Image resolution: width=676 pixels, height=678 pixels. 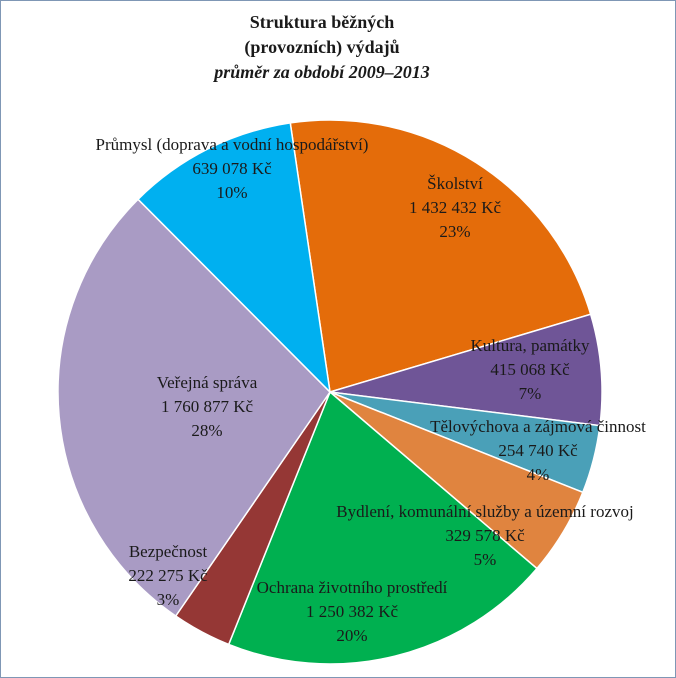 I want to click on slice-label: Průmysl (doprava a vodní hospodářství), so click(x=232, y=144).